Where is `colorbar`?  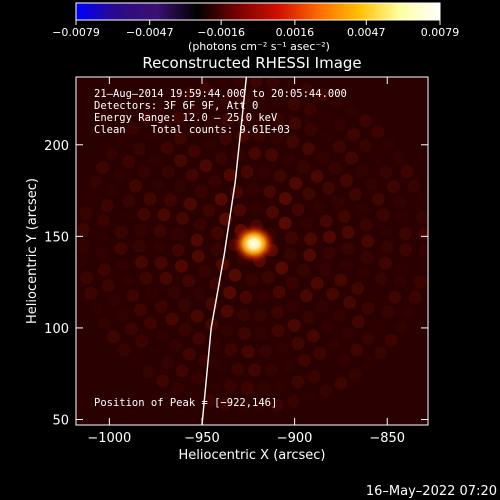
colorbar is located at coordinates (258, 11).